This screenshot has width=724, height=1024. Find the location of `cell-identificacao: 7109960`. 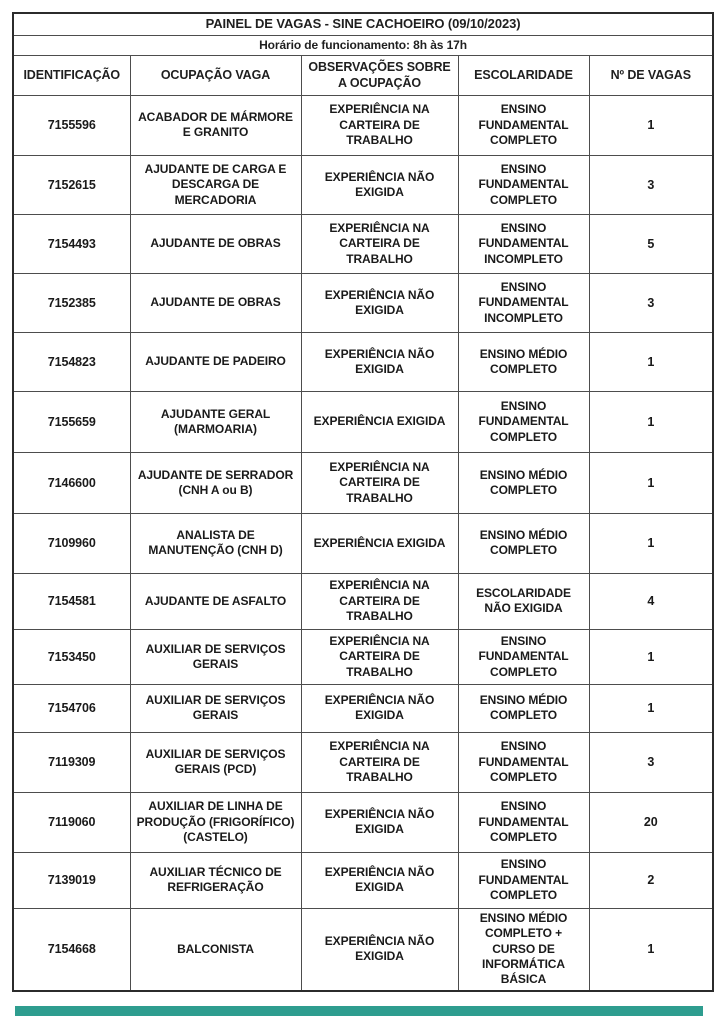

cell-identificacao: 7109960 is located at coordinates (71, 543).